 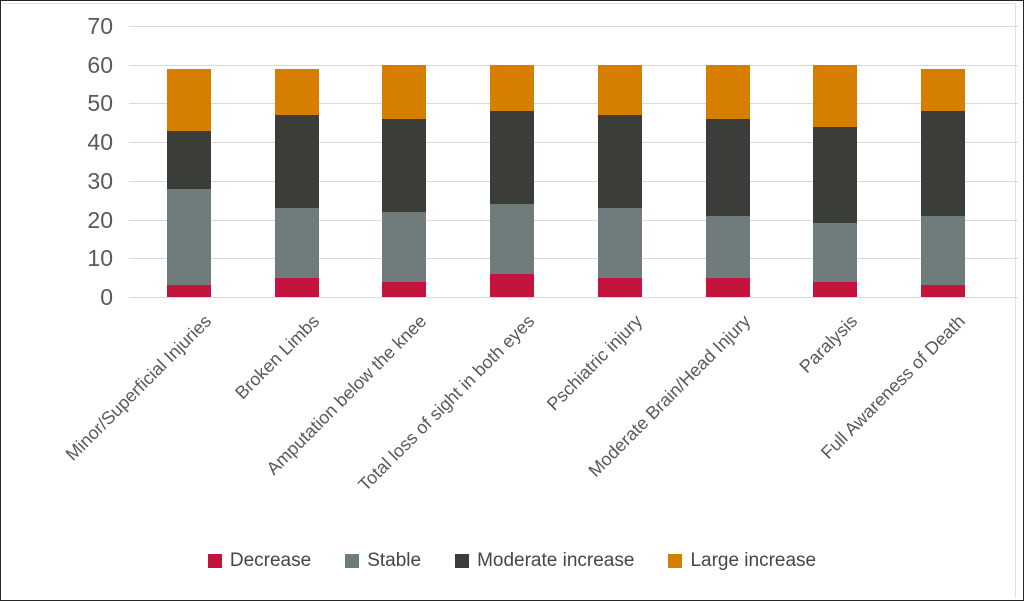 What do you see at coordinates (594, 363) in the screenshot?
I see `x-axis-label-text: Pschiatric injury` at bounding box center [594, 363].